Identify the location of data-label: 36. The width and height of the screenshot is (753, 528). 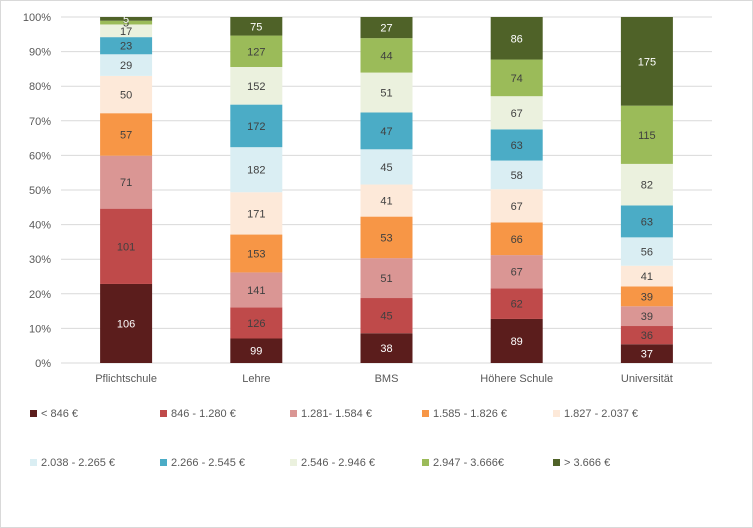
(647, 336).